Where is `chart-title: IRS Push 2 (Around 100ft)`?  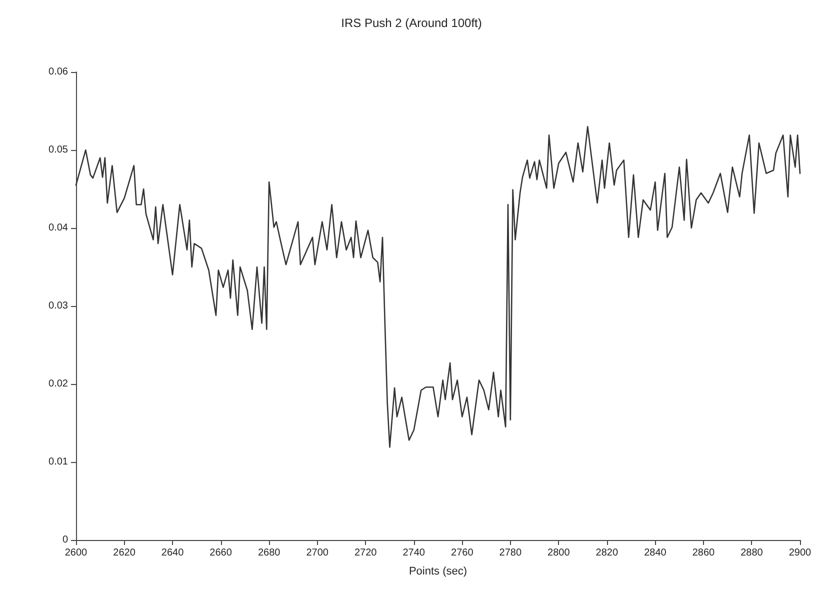 chart-title: IRS Push 2 (Around 100ft) is located at coordinates (411, 23).